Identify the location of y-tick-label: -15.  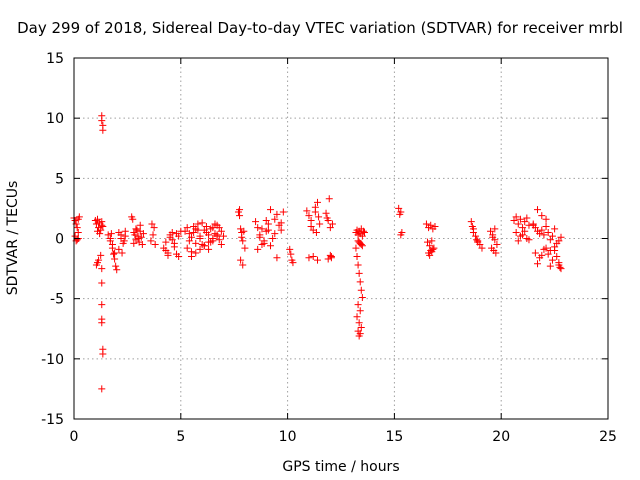
(52, 420).